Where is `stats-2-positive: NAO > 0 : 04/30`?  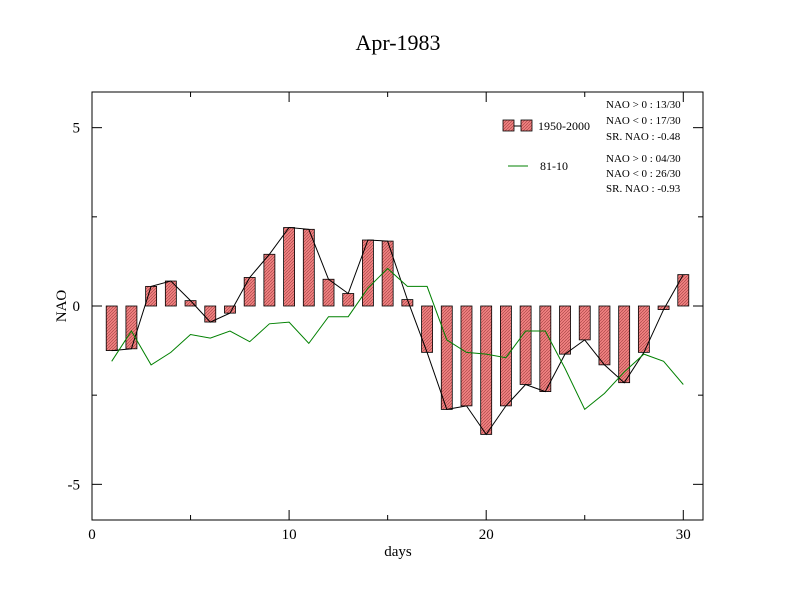 stats-2-positive: NAO > 0 : 04/30 is located at coordinates (643, 159).